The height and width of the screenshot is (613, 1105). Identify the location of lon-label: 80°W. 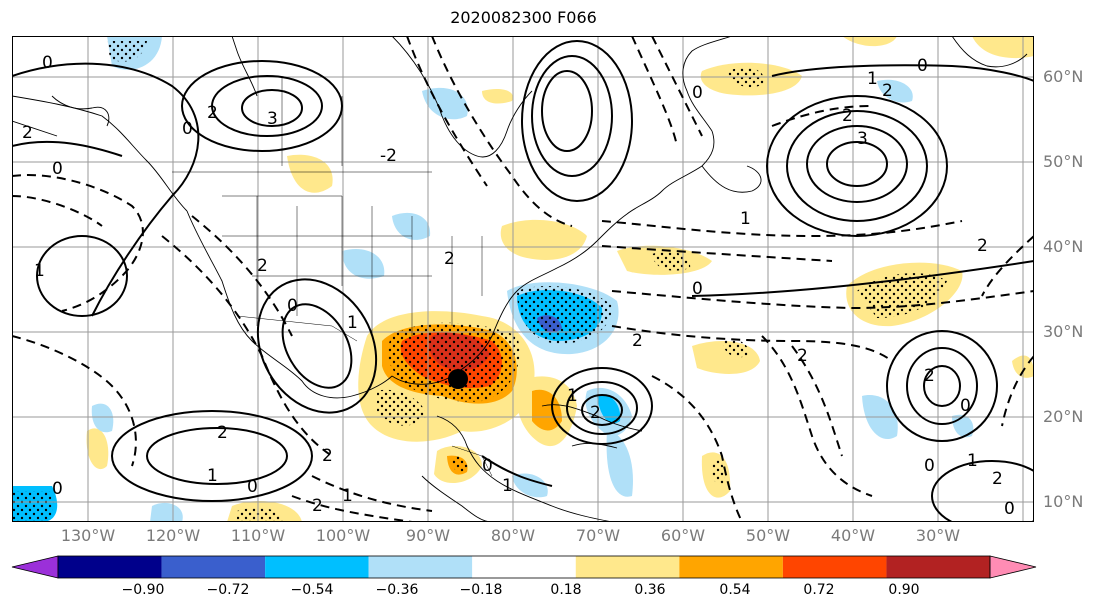
(513, 535).